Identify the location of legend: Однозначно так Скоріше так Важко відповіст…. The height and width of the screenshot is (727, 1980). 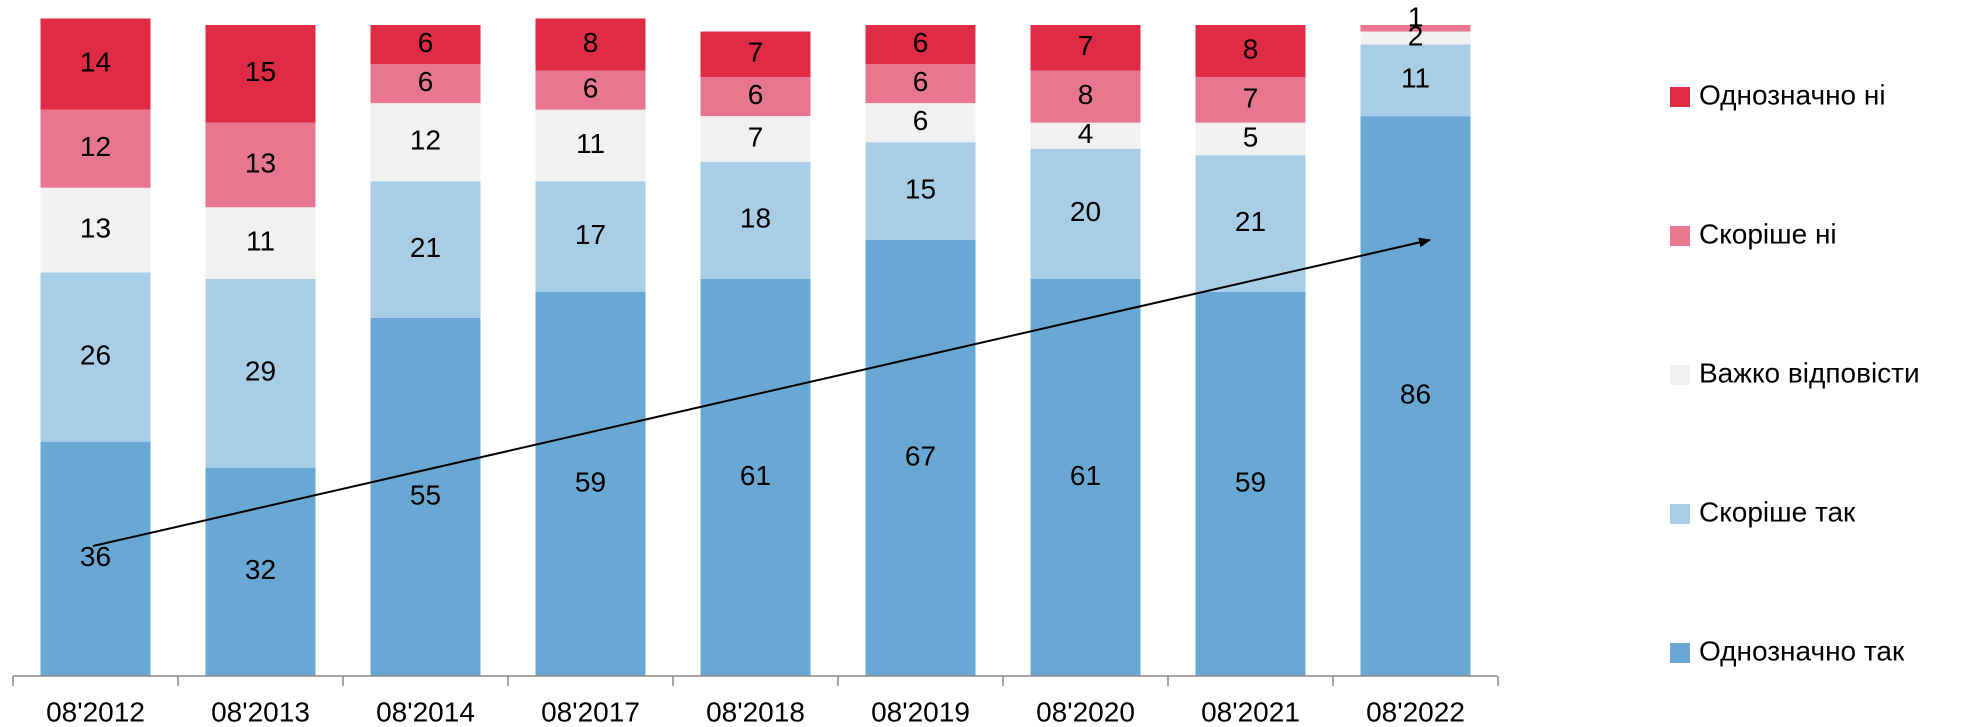
(1795, 372).